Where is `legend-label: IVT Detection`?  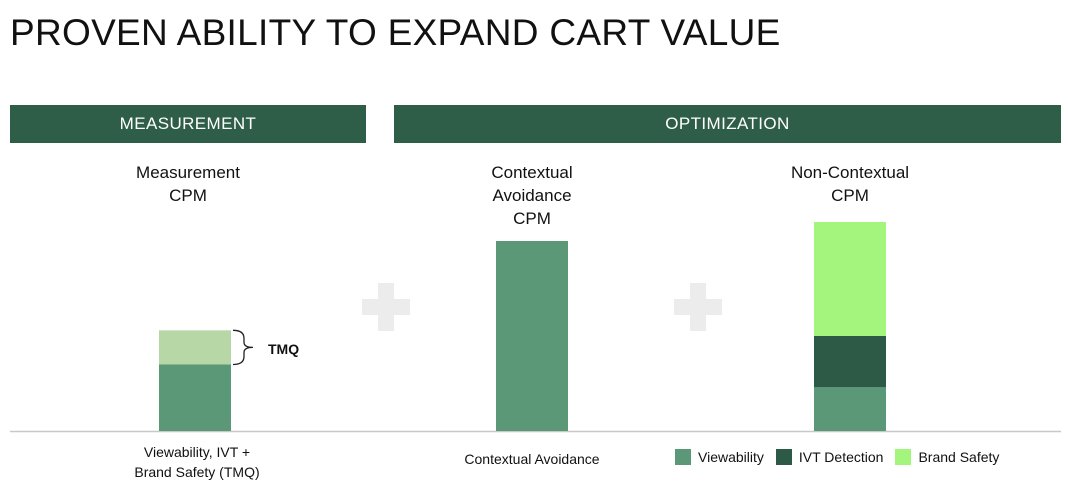
legend-label: IVT Detection is located at coordinates (841, 457).